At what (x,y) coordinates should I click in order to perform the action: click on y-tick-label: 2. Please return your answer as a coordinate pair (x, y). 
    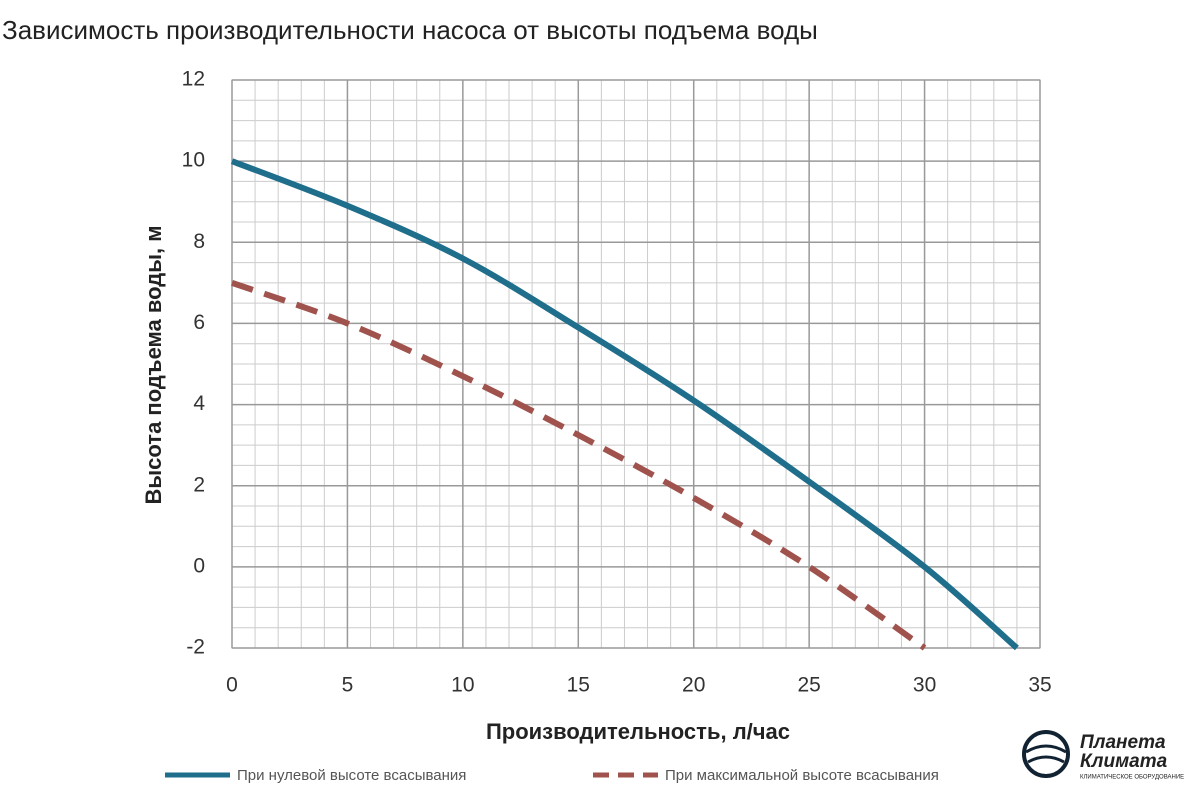
    Looking at the image, I should click on (199, 484).